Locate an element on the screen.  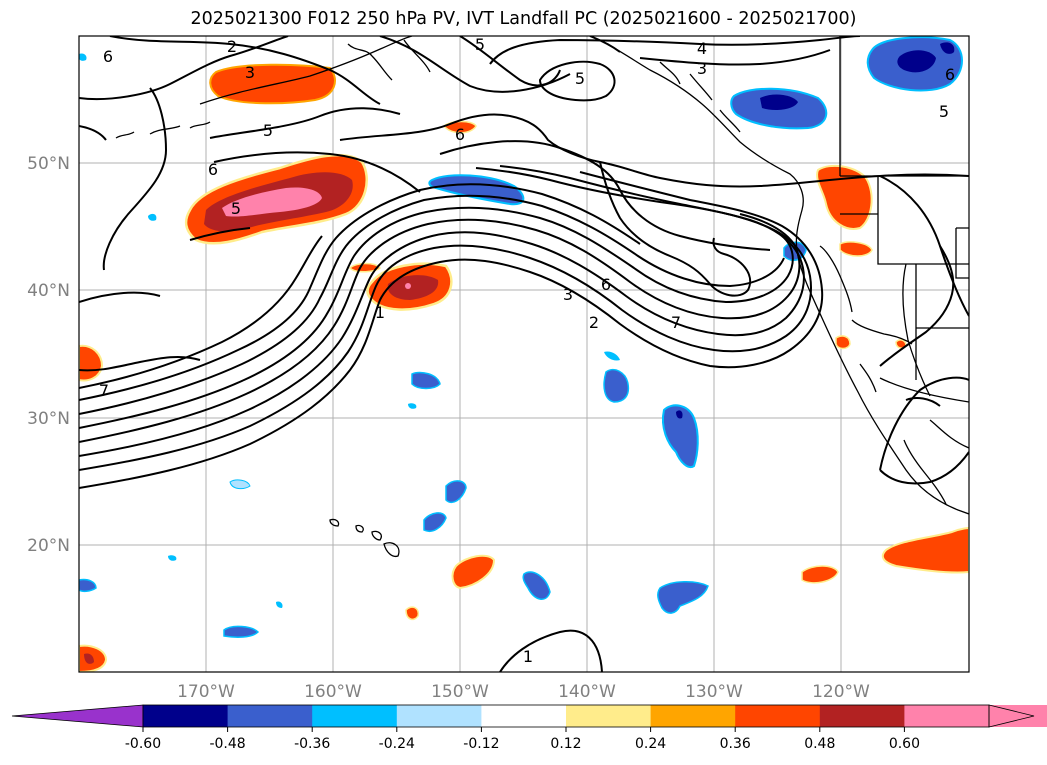
lon-label-130w: 130°W is located at coordinates (714, 692).